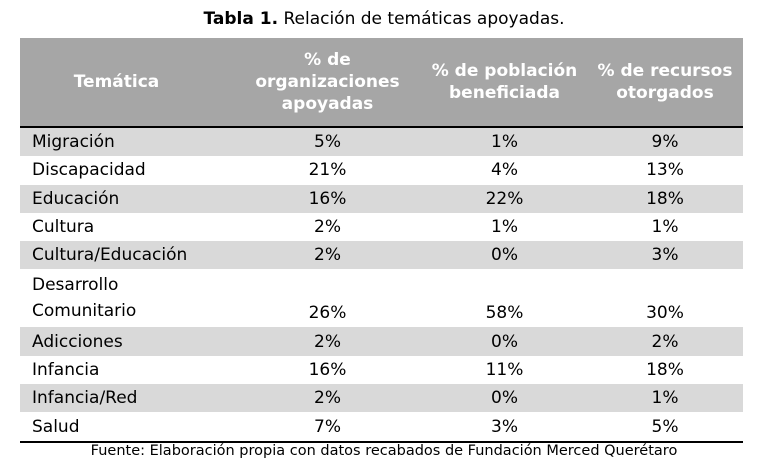  I want to click on cell-poblacion: 3%, so click(504, 426).